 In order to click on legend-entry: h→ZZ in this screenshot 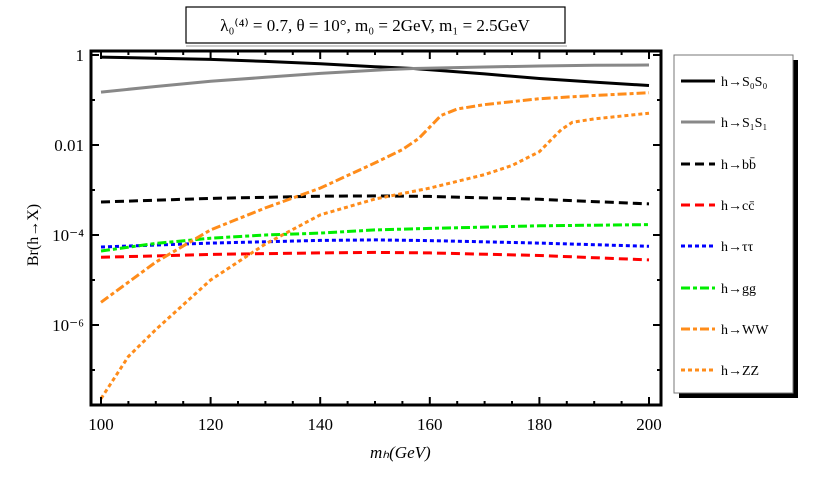, I will do `click(720, 371)`.